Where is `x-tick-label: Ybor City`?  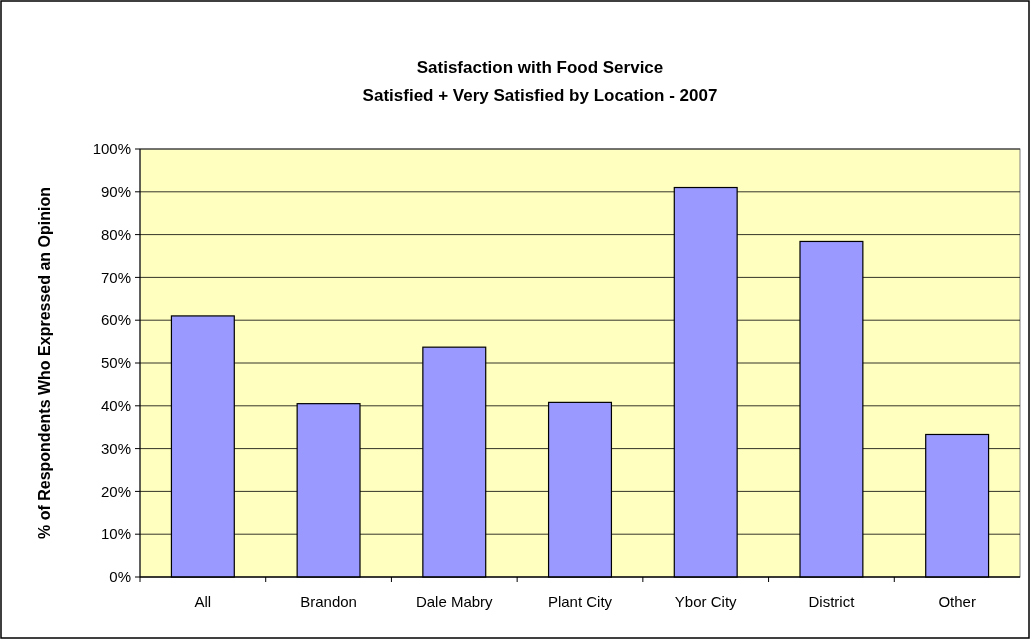
x-tick-label: Ybor City is located at coordinates (706, 601).